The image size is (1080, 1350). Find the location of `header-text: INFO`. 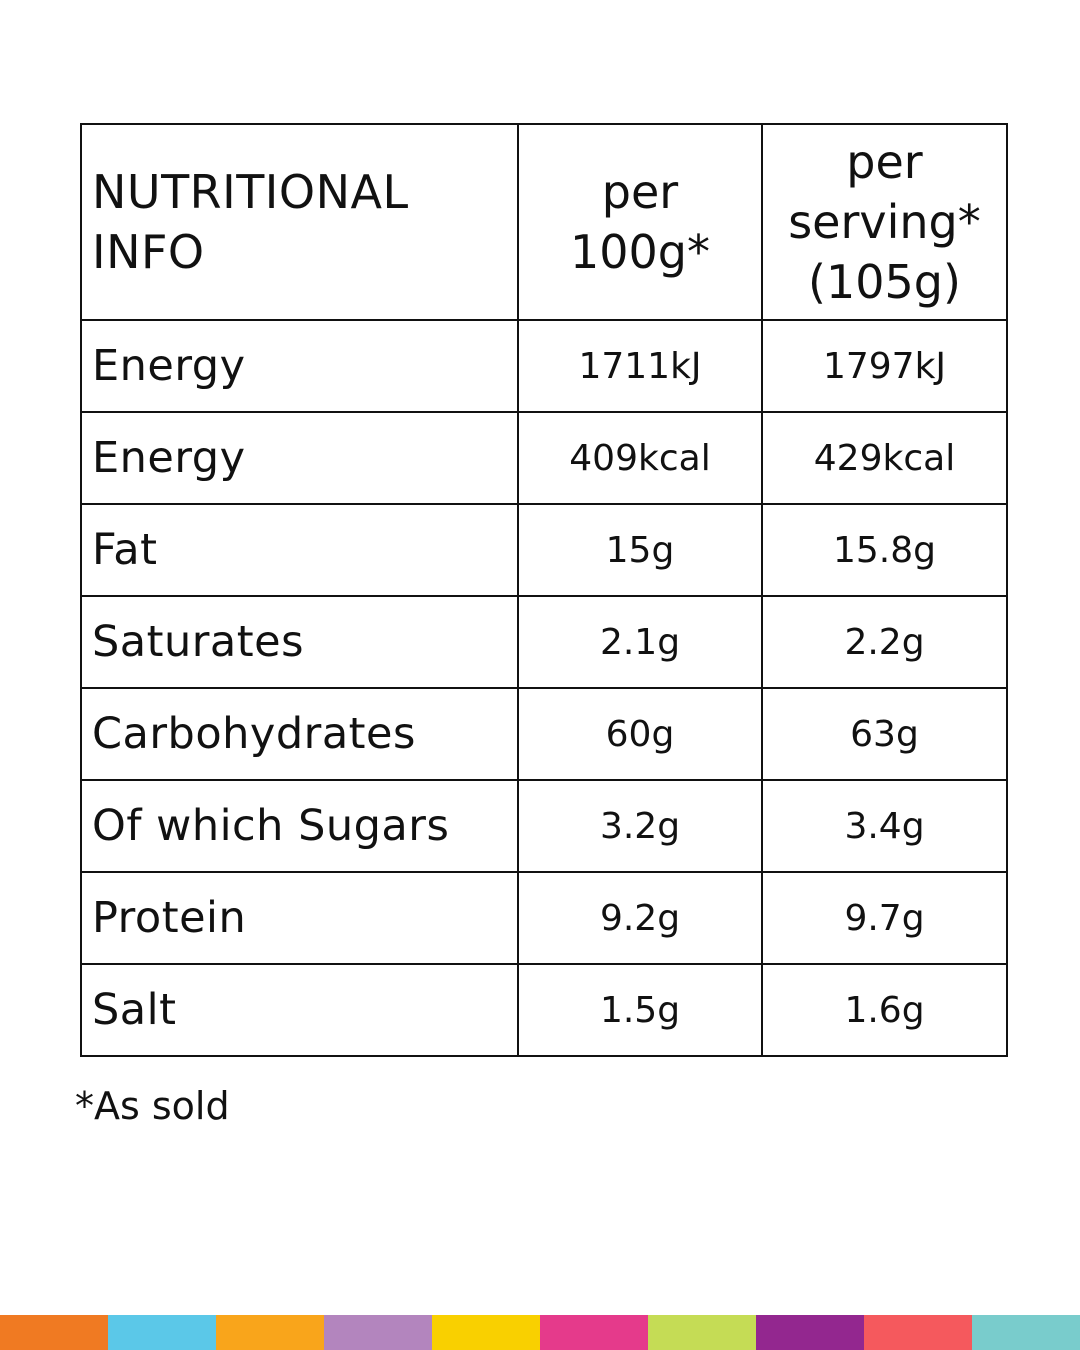

header-text: INFO is located at coordinates (148, 252).